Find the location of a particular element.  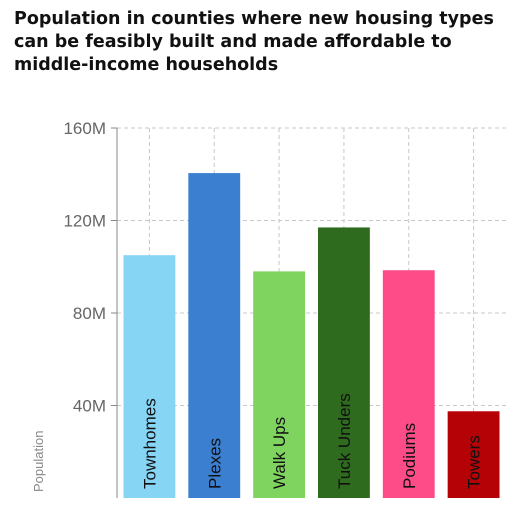

y-tick-label: 80M is located at coordinates (89, 313).